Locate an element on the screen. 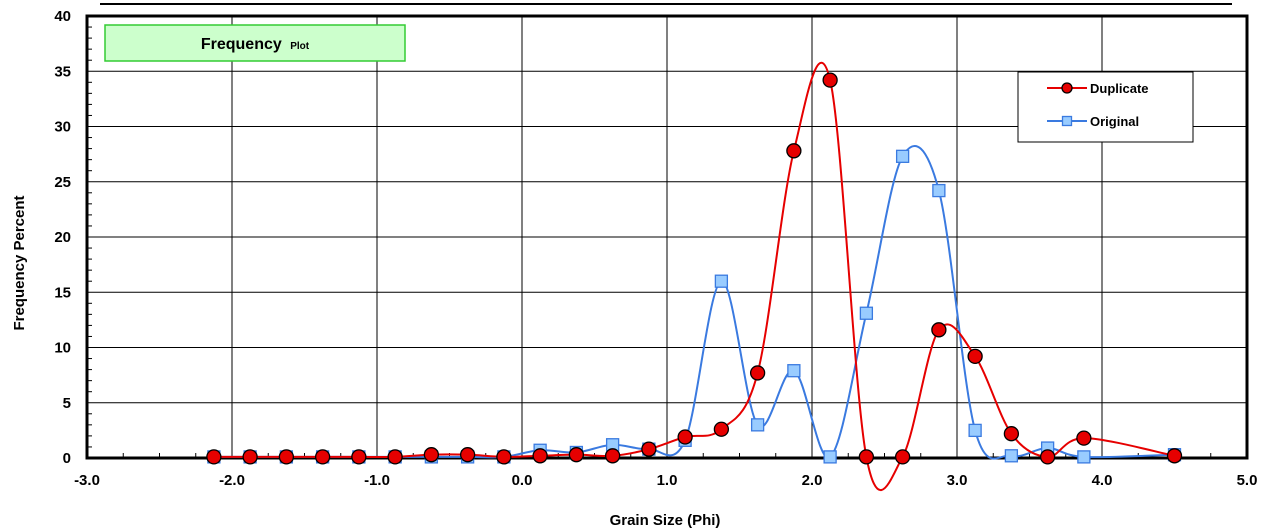 Image resolution: width=1273 pixels, height=531 pixels. y-axis-title: Frequency Percent is located at coordinates (19, 262).